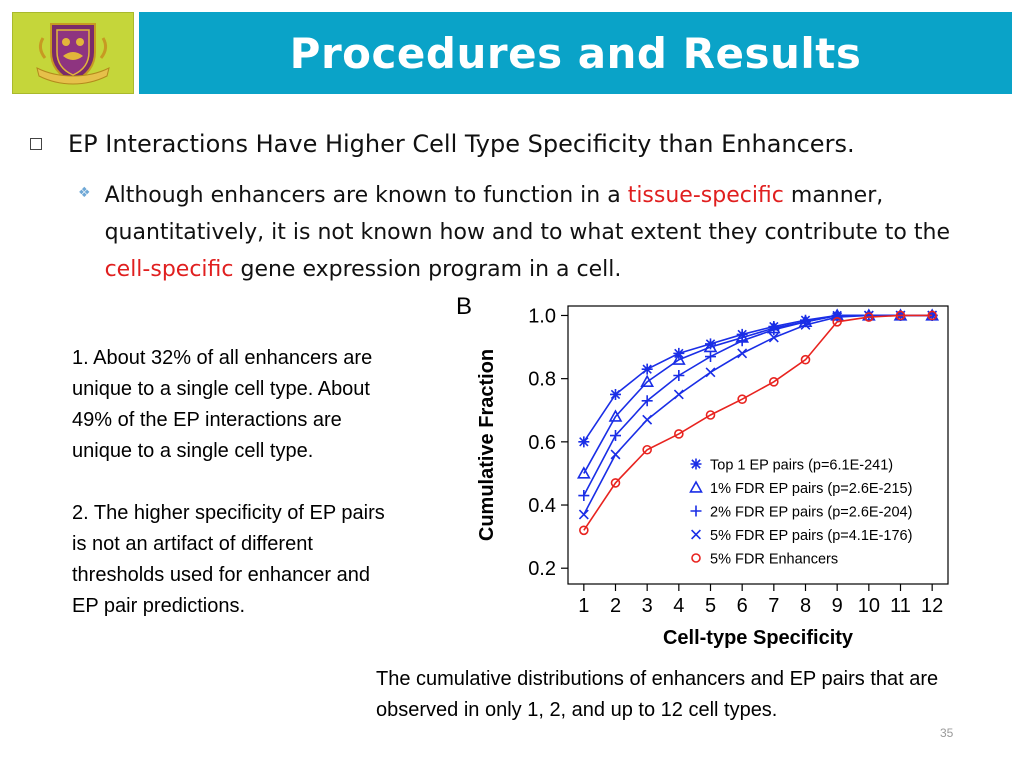  I want to click on legend-label-2: 2% FDR EP pairs (p=2.6E-204), so click(811, 513).